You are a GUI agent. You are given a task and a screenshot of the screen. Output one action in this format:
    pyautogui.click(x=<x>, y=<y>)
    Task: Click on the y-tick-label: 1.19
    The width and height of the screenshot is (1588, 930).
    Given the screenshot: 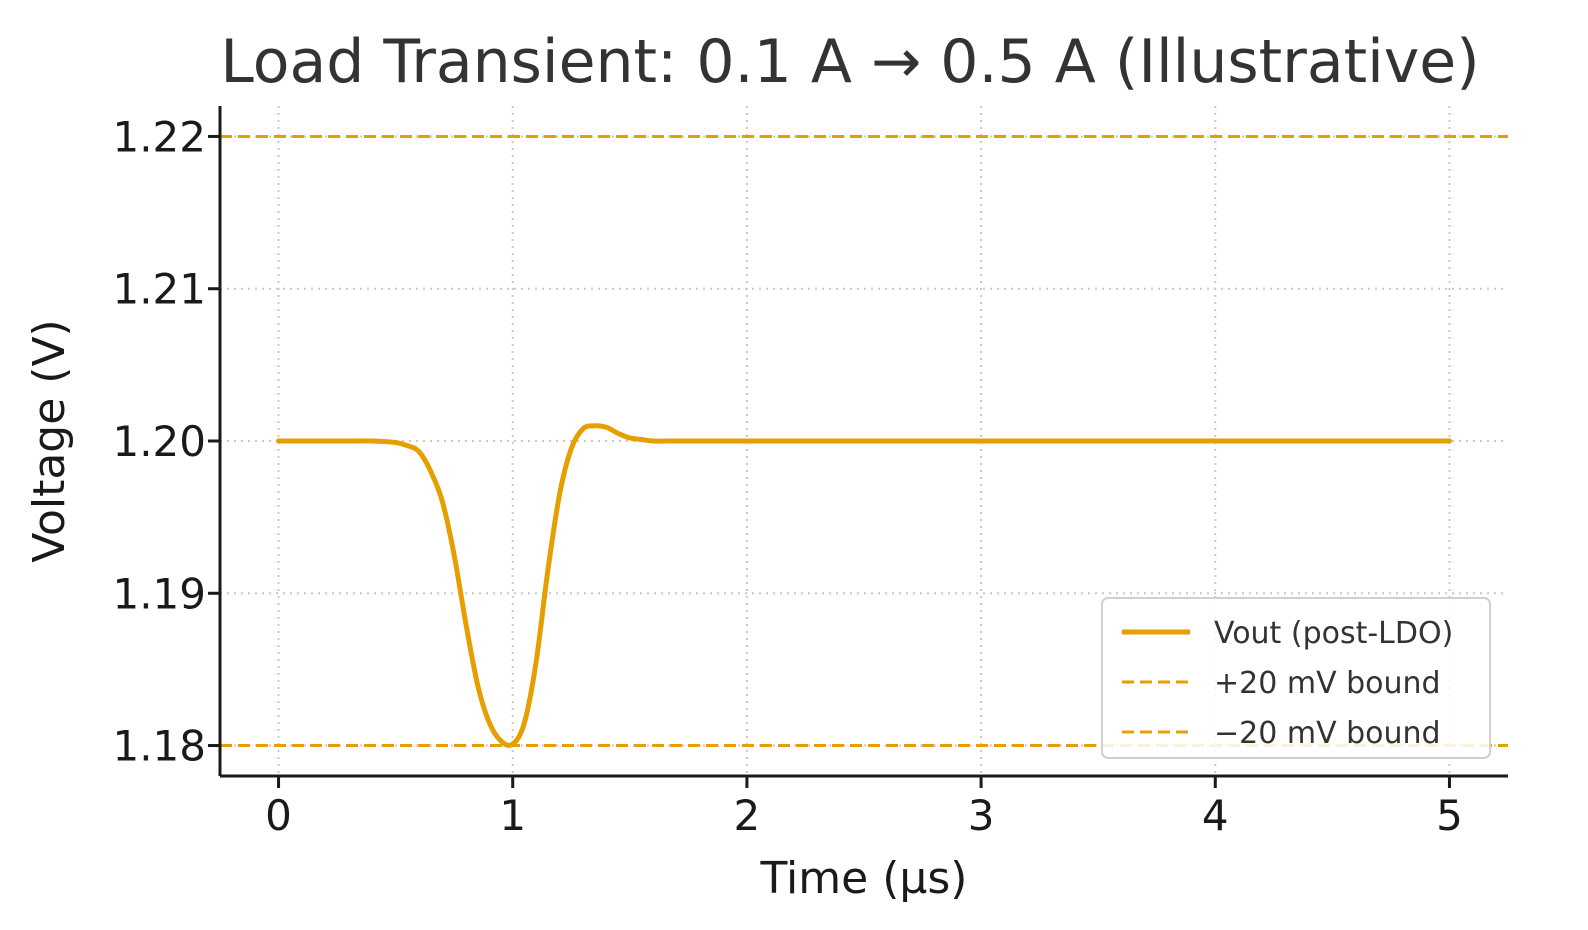 What is the action you would take?
    pyautogui.click(x=159, y=593)
    